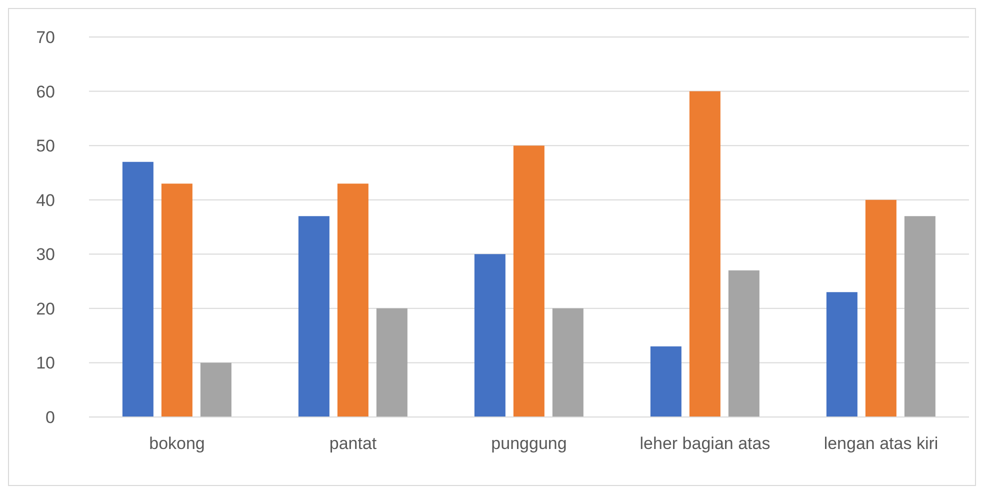 Image resolution: width=986 pixels, height=493 pixels. Describe the element at coordinates (50, 418) in the screenshot. I see `y-tick-label: 0` at that location.